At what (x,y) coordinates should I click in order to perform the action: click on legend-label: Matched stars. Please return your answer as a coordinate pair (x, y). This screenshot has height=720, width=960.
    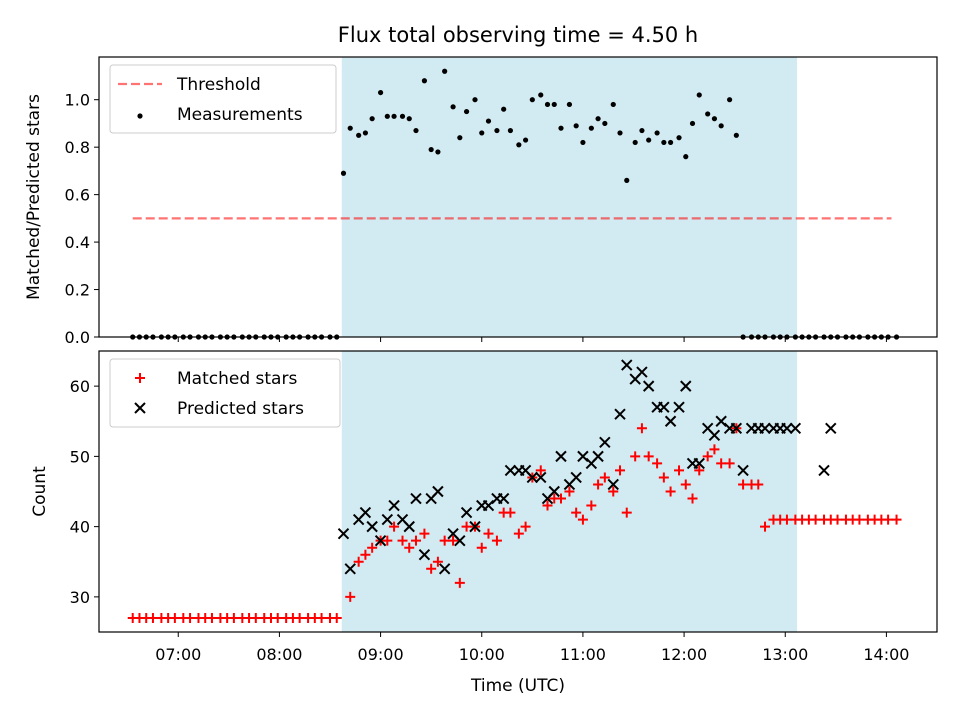
    Looking at the image, I should click on (237, 379).